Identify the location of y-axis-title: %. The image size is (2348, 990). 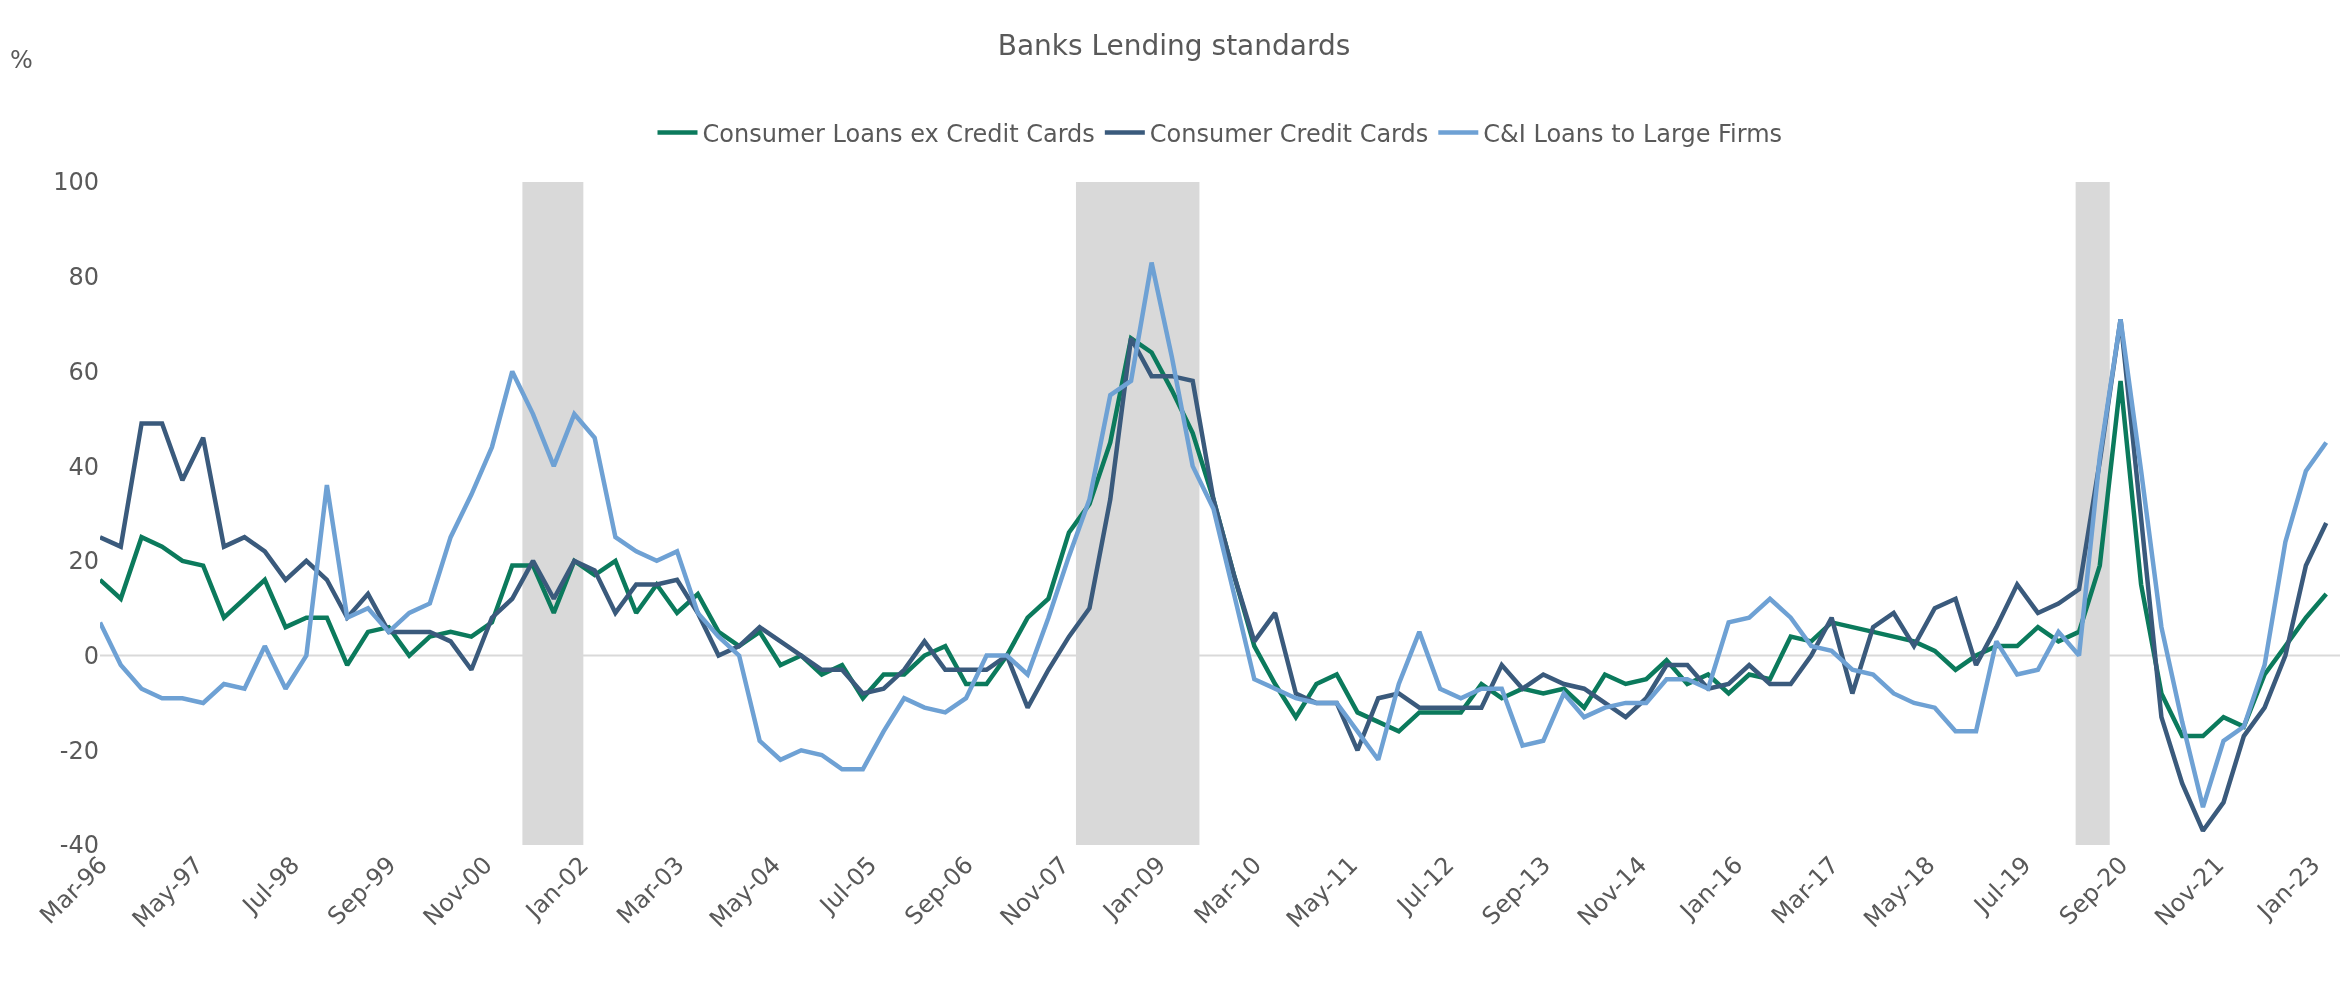
(21, 60).